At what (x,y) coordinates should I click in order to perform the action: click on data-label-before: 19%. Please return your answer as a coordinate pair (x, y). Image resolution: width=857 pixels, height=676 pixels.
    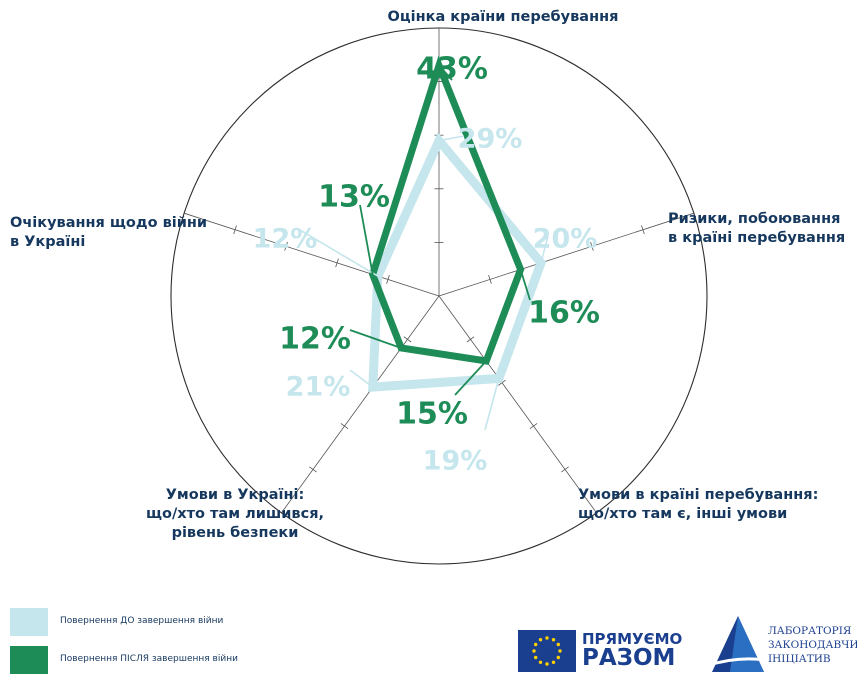
    Looking at the image, I should click on (455, 461).